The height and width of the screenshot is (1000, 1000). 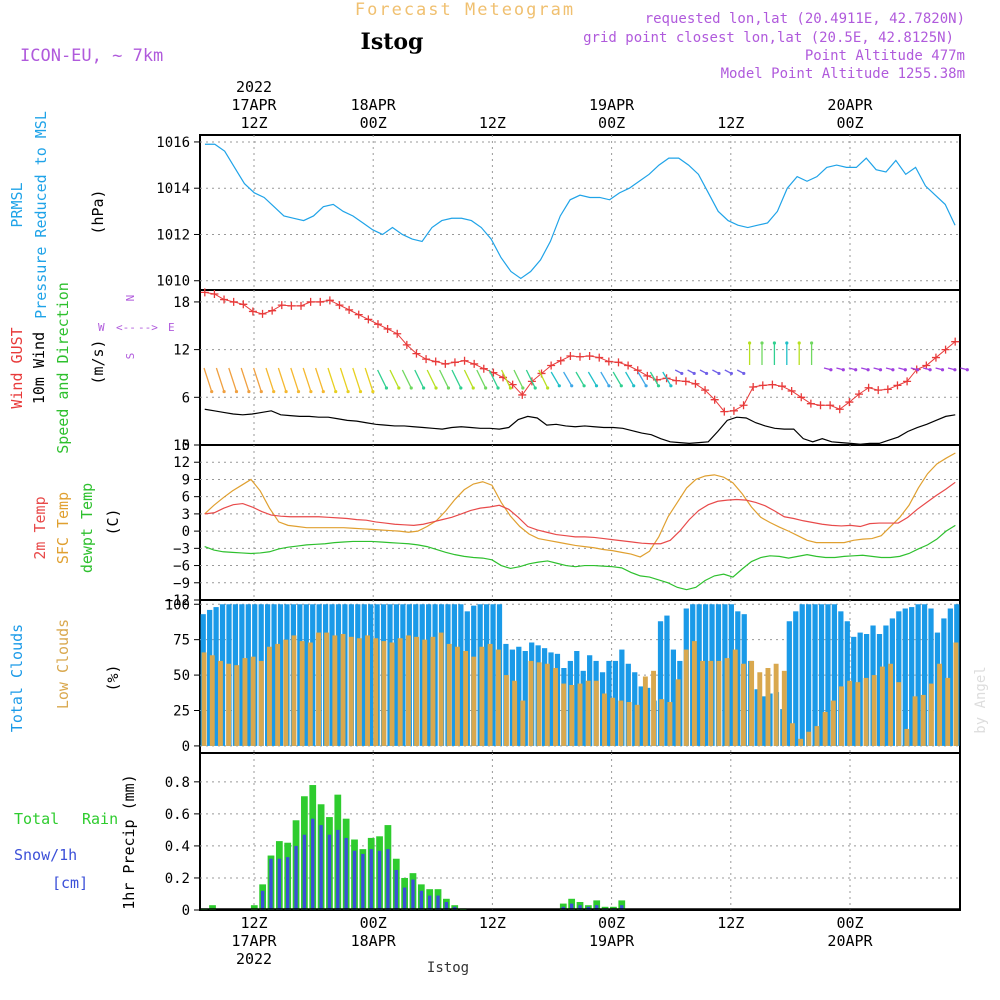 What do you see at coordinates (186, 911) in the screenshot?
I see `precip-ytick-label: 0` at bounding box center [186, 911].